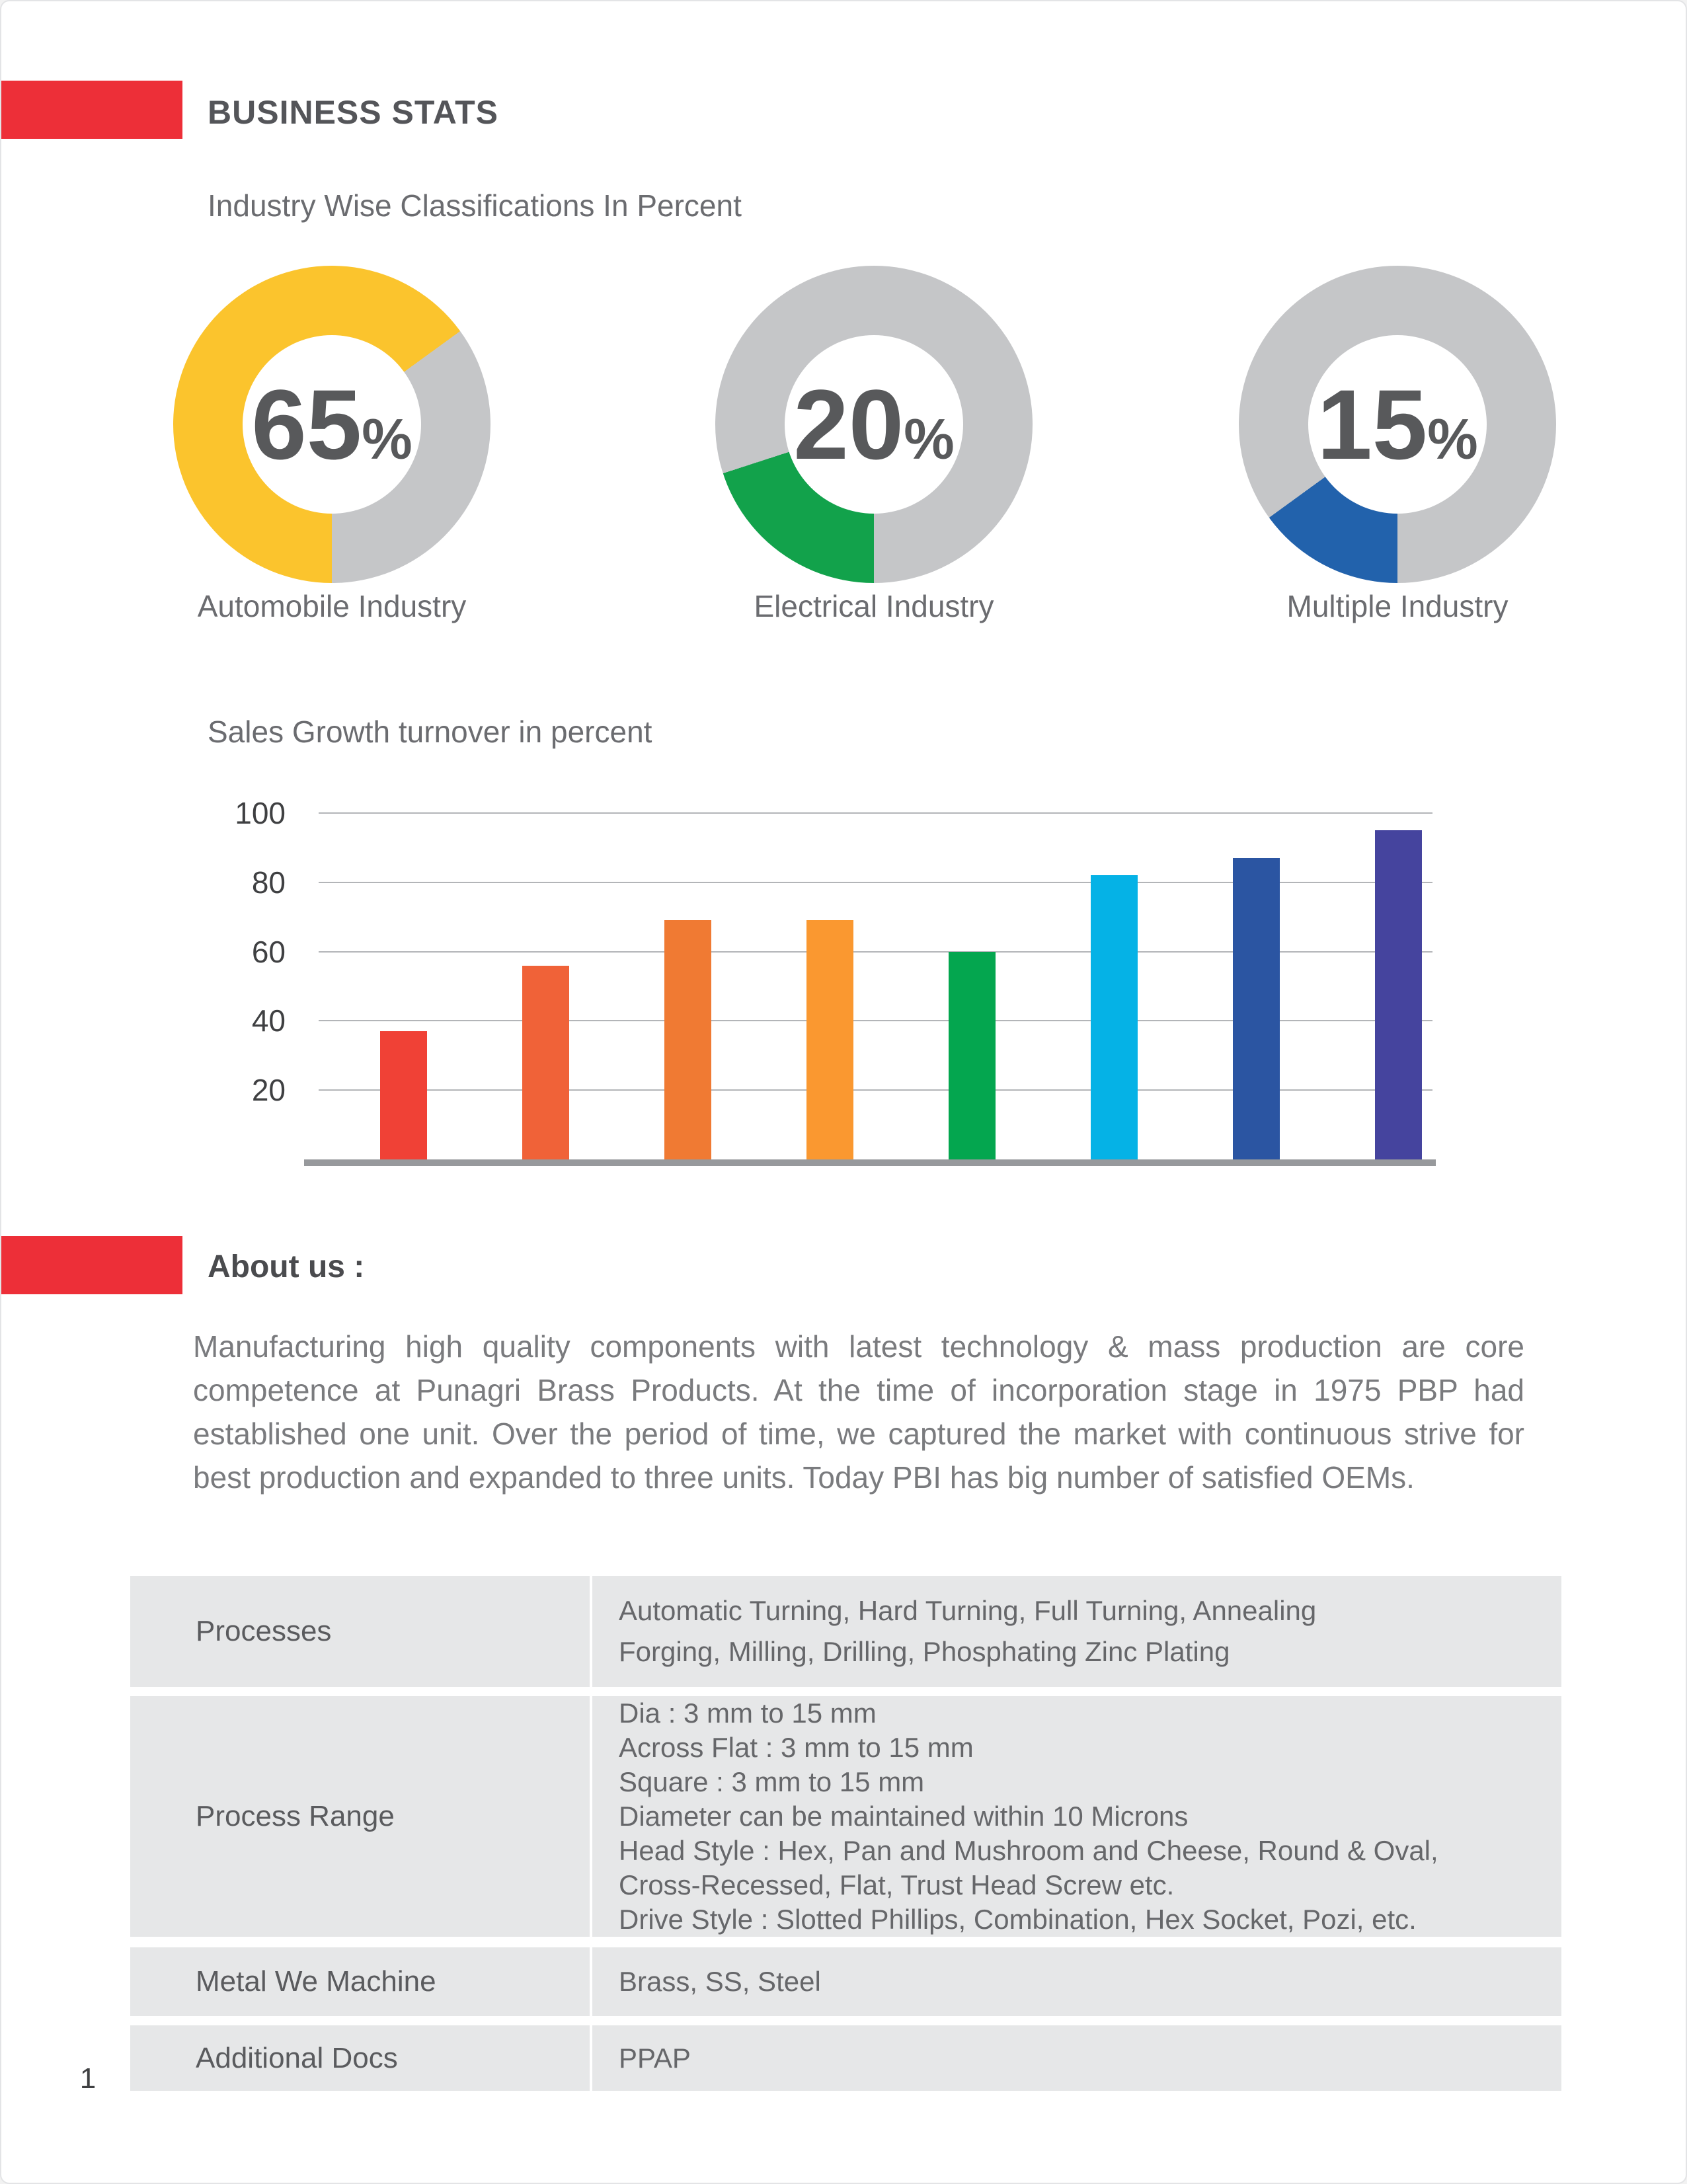 The image size is (1687, 2184). Describe the element at coordinates (655, 2058) in the screenshot. I see `table-cell-line: PPAP` at that location.